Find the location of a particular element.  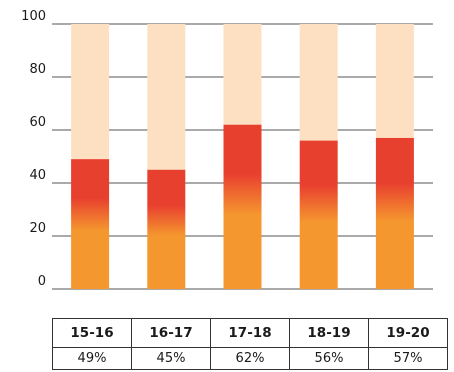

table-header-cell: 17-18 is located at coordinates (250, 333).